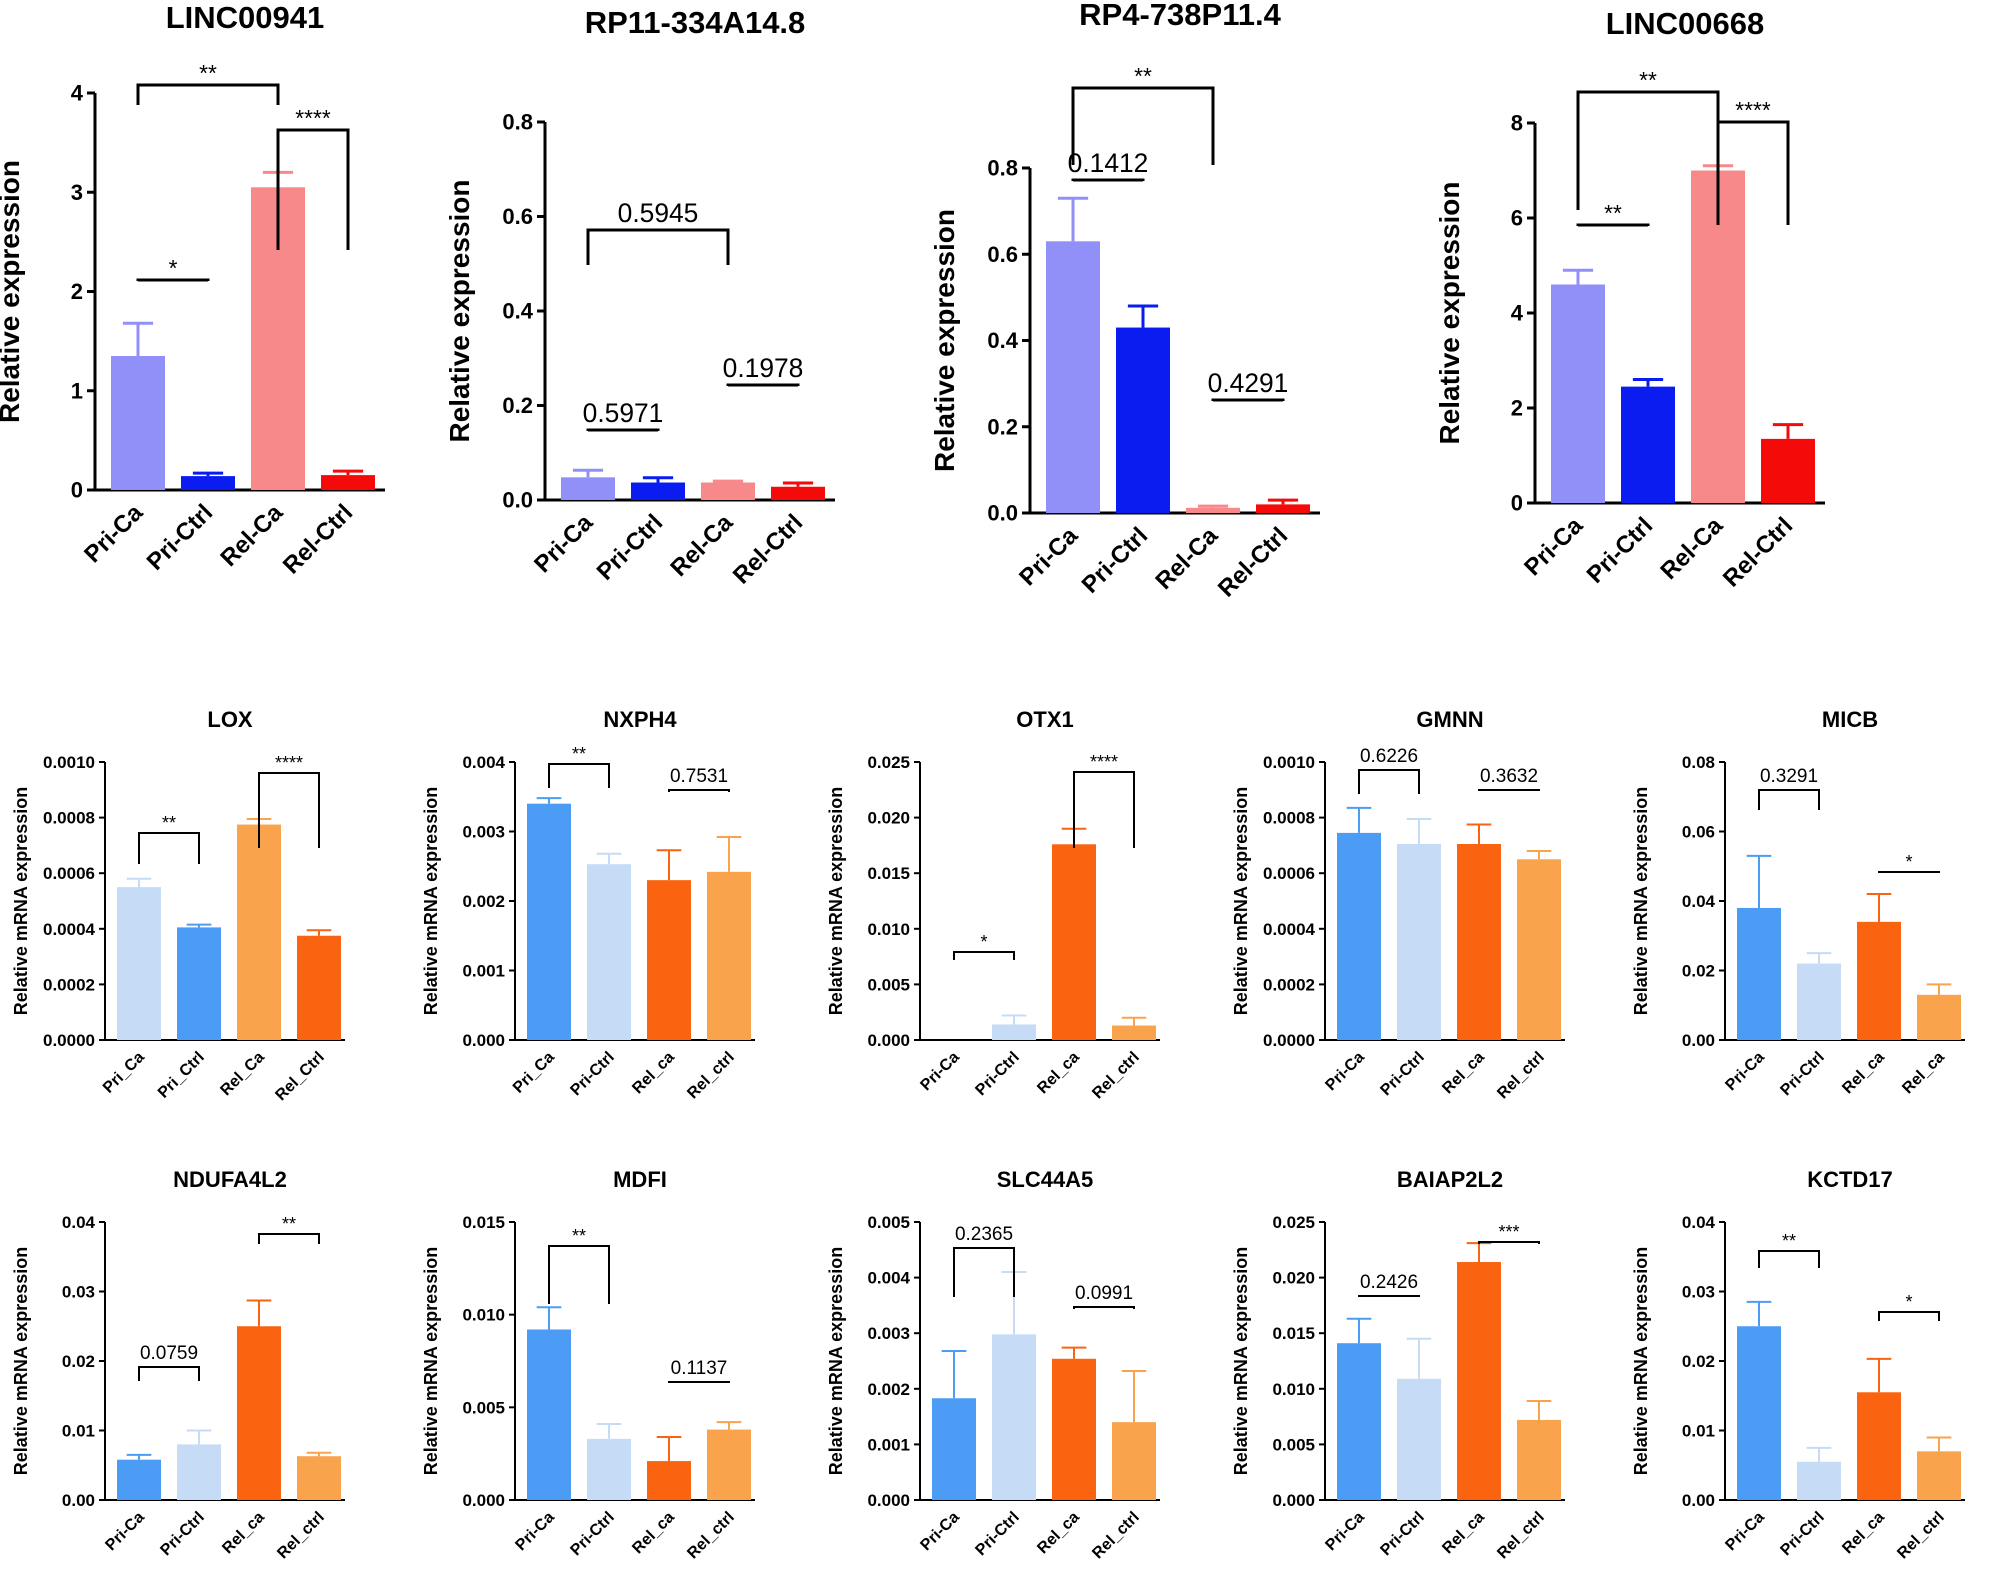 The width and height of the screenshot is (2008, 1585). Describe the element at coordinates (77, 490) in the screenshot. I see `y-tick-label: 0` at that location.